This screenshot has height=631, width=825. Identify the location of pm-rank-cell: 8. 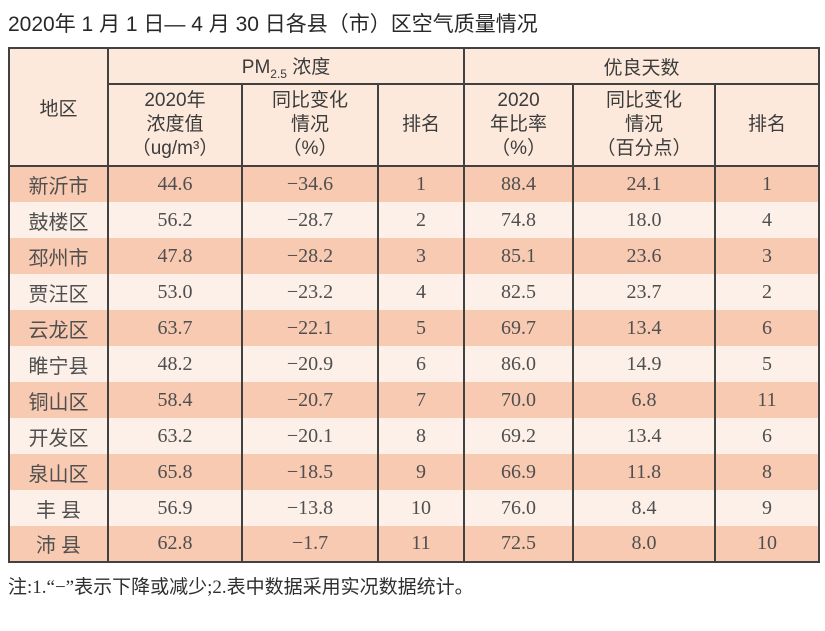
(421, 436).